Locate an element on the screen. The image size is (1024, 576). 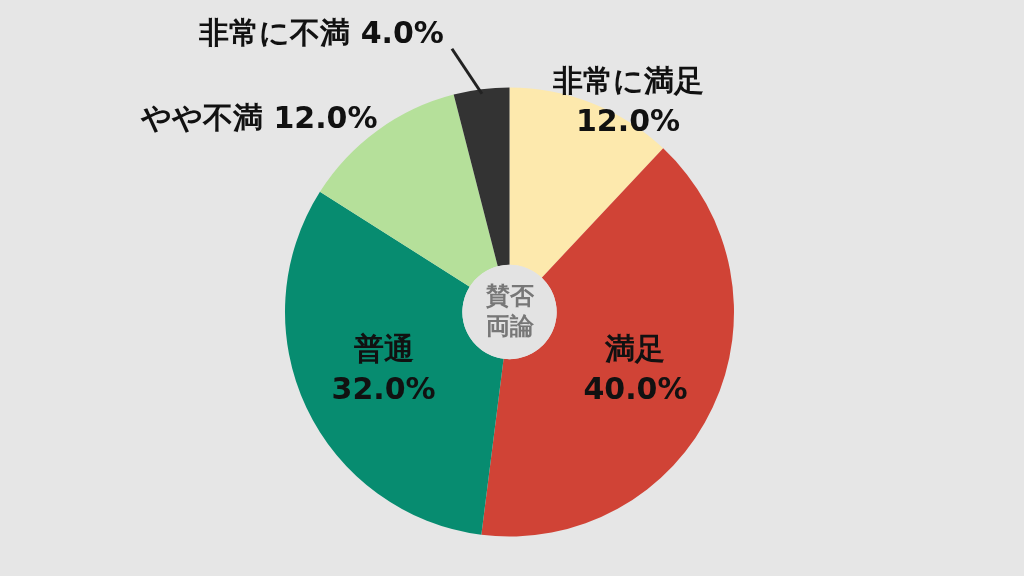
slice-label: 普通 is located at coordinates (383, 349).